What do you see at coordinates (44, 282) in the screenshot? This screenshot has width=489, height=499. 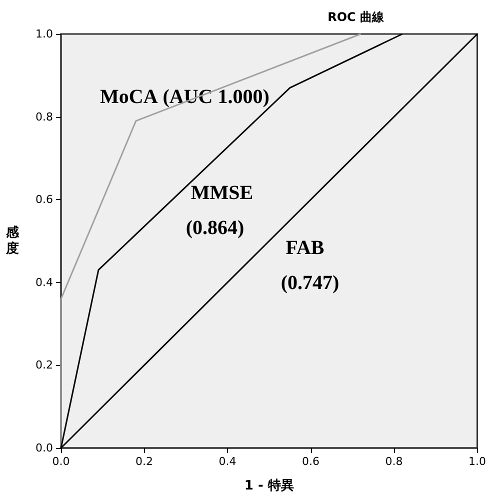 I see `y-tick-label: 0.4` at bounding box center [44, 282].